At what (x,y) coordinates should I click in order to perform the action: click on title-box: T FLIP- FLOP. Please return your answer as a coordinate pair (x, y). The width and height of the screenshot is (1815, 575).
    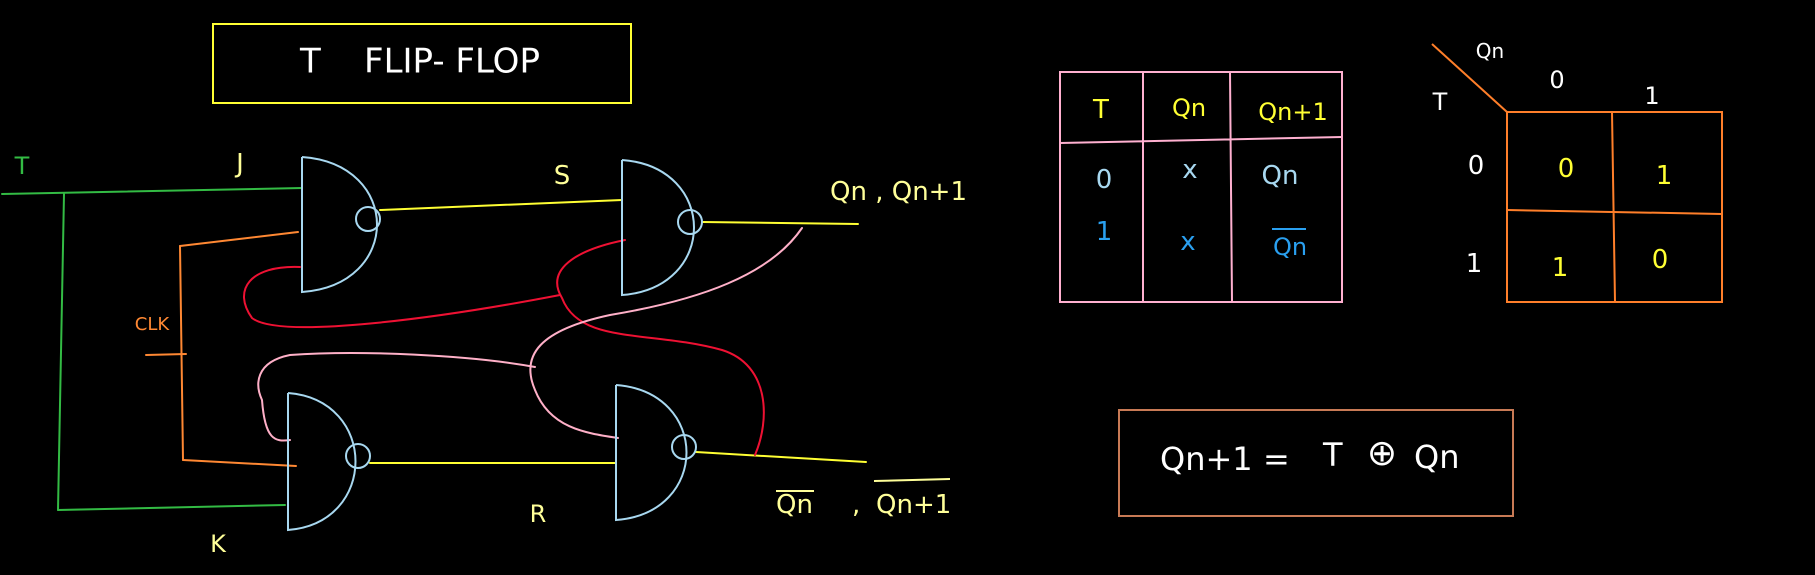
    Looking at the image, I should click on (422, 63).